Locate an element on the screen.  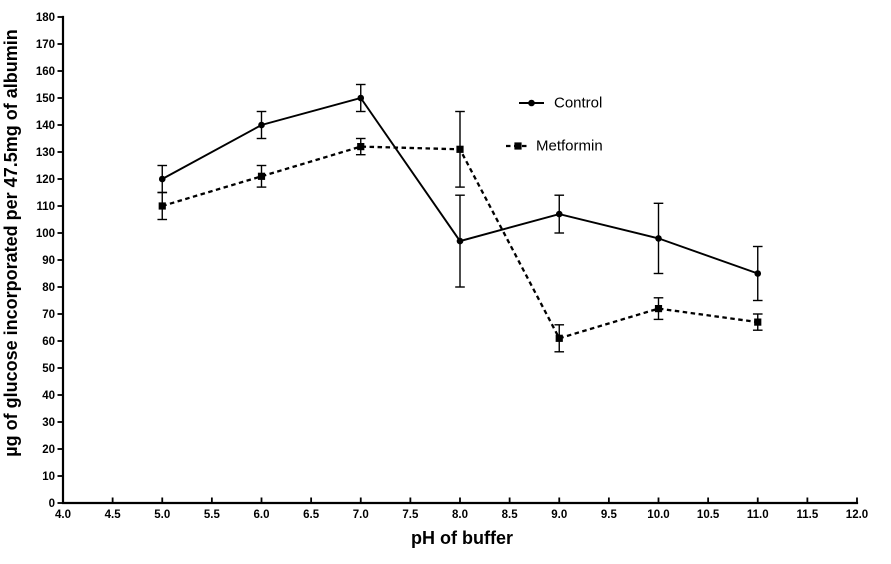
legend-markers is located at coordinates (525, 124).